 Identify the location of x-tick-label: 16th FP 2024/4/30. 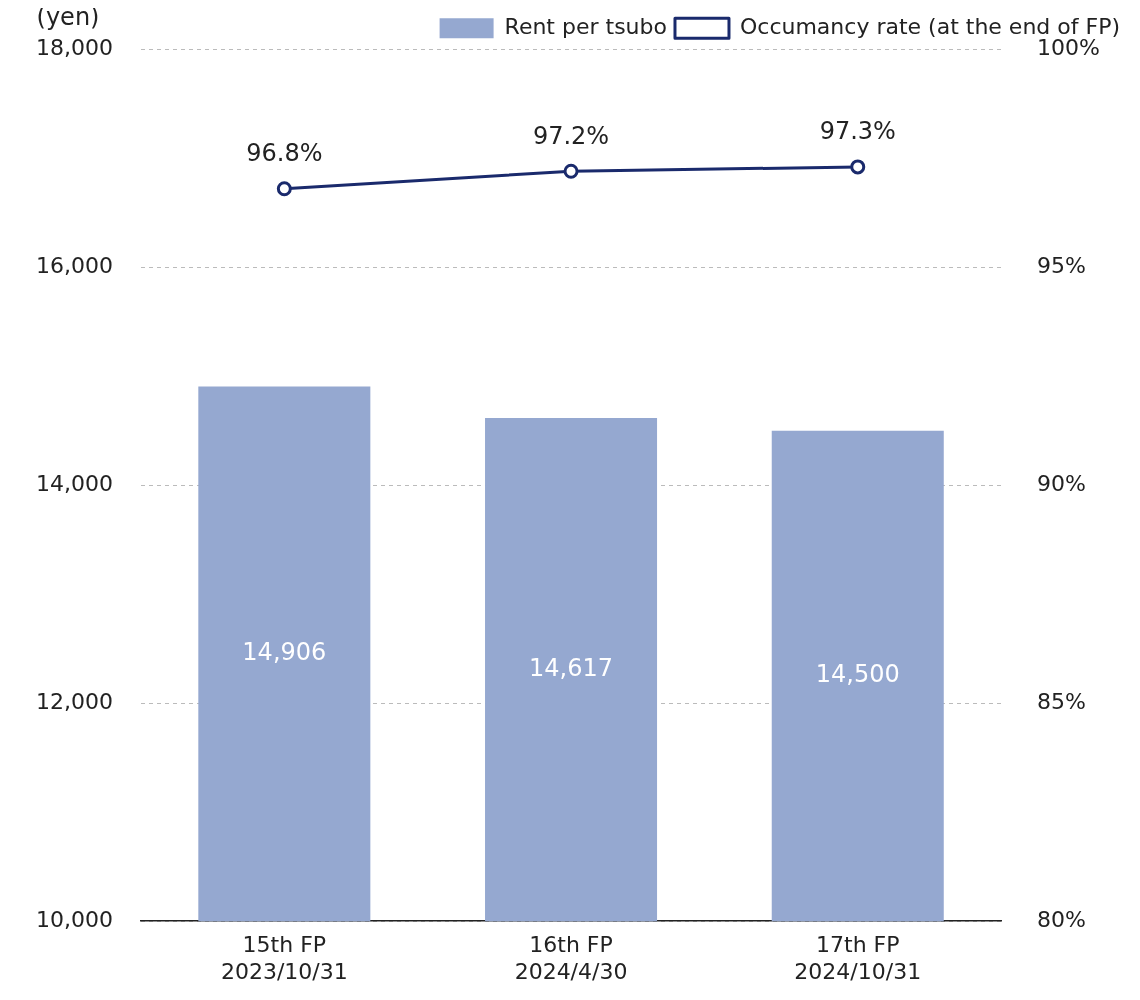
(571, 958).